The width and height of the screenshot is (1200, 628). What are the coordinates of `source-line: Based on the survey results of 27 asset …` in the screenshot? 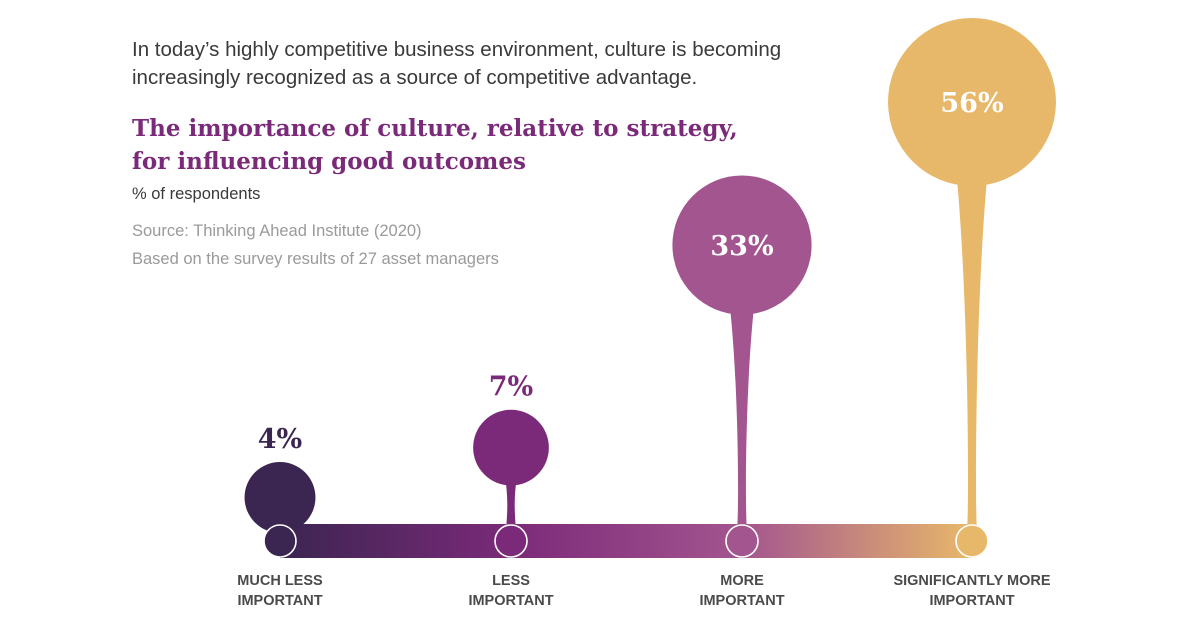 It's located at (315, 259).